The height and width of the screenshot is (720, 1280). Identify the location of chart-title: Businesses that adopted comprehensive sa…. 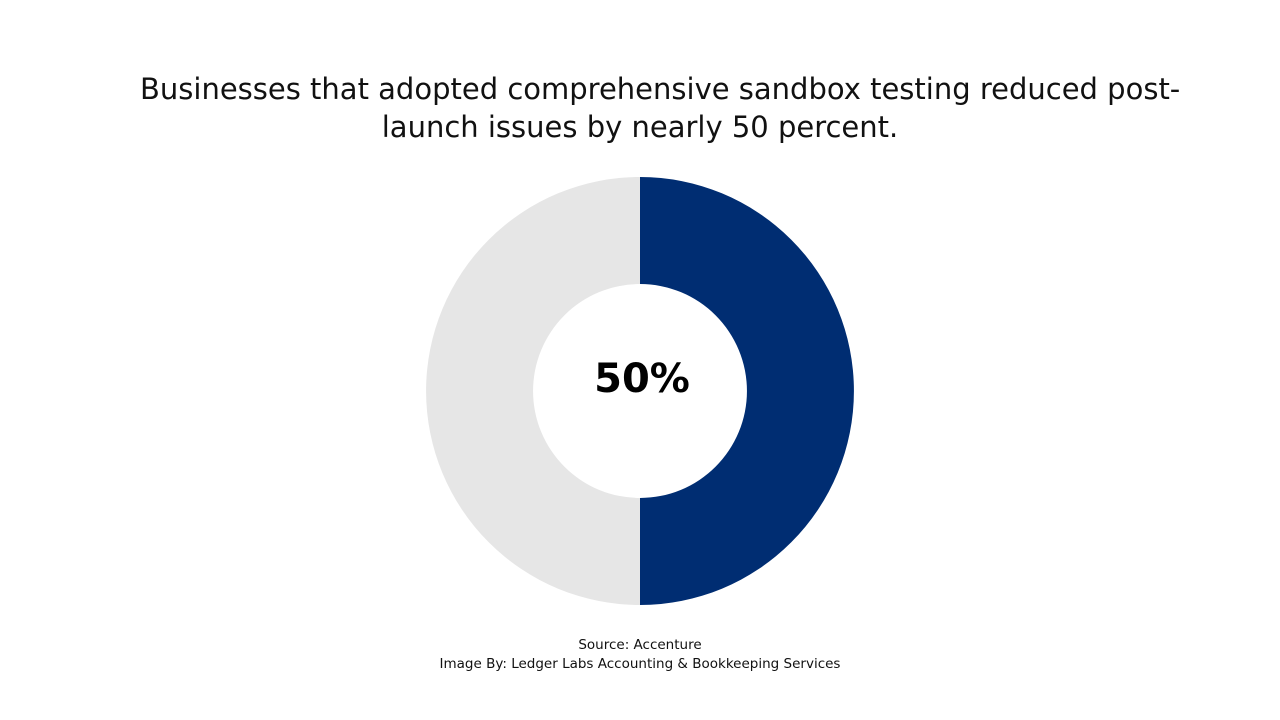
(660, 108).